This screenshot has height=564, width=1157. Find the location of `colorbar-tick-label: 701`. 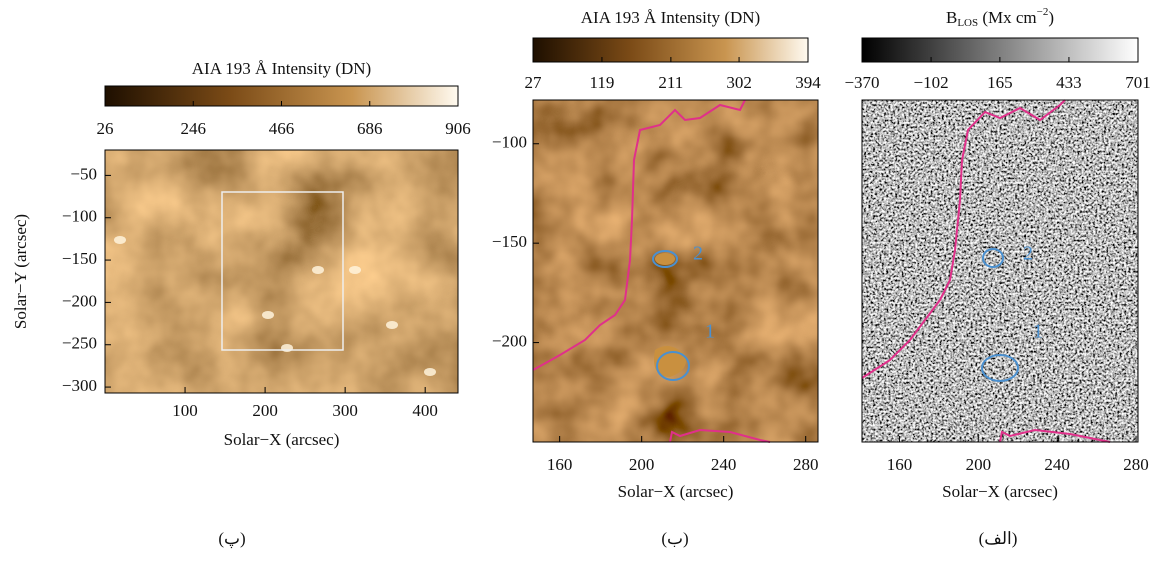

colorbar-tick-label: 701 is located at coordinates (1138, 82).